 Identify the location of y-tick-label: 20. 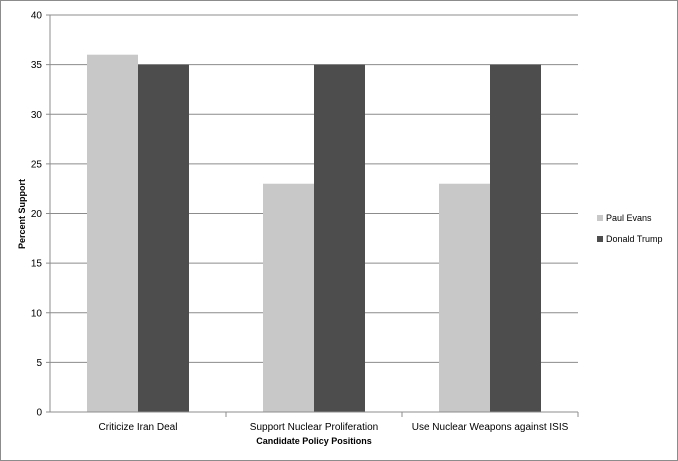
(37, 214).